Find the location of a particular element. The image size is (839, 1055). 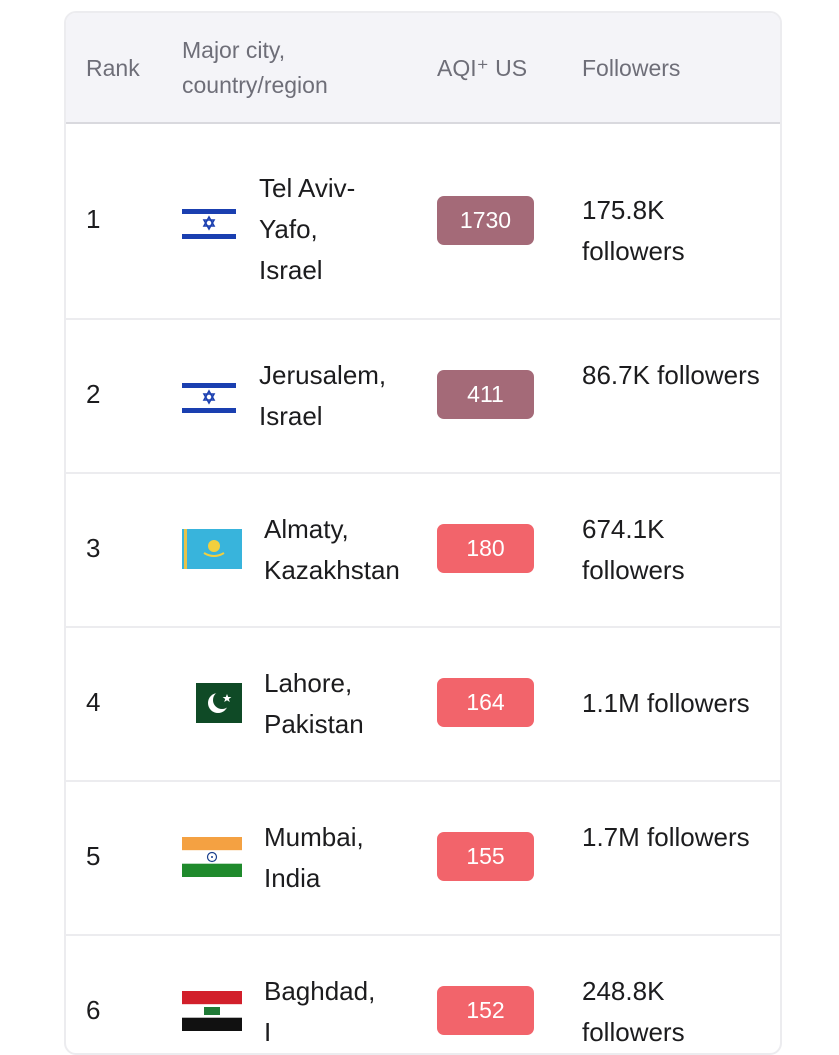

header-followers: Followers is located at coordinates (631, 68).